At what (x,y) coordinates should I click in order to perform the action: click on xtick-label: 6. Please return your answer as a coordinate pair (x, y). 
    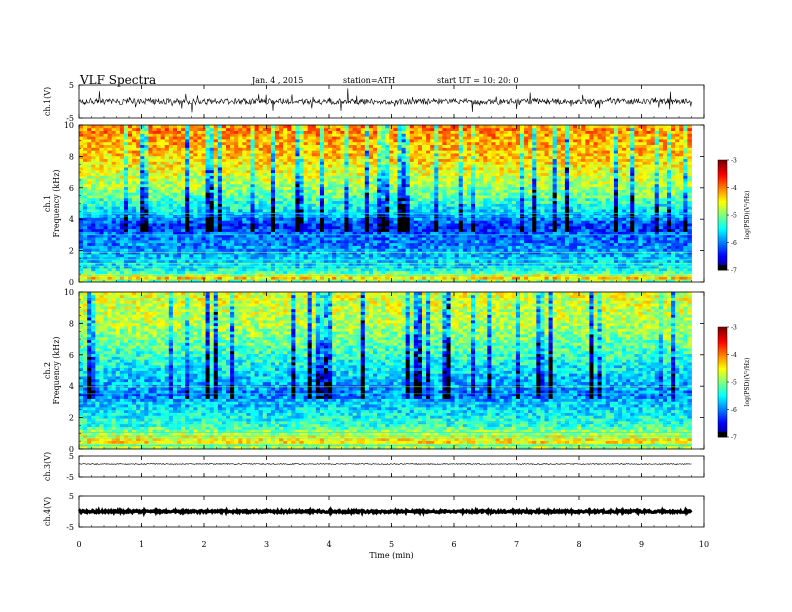
    Looking at the image, I should click on (453, 544).